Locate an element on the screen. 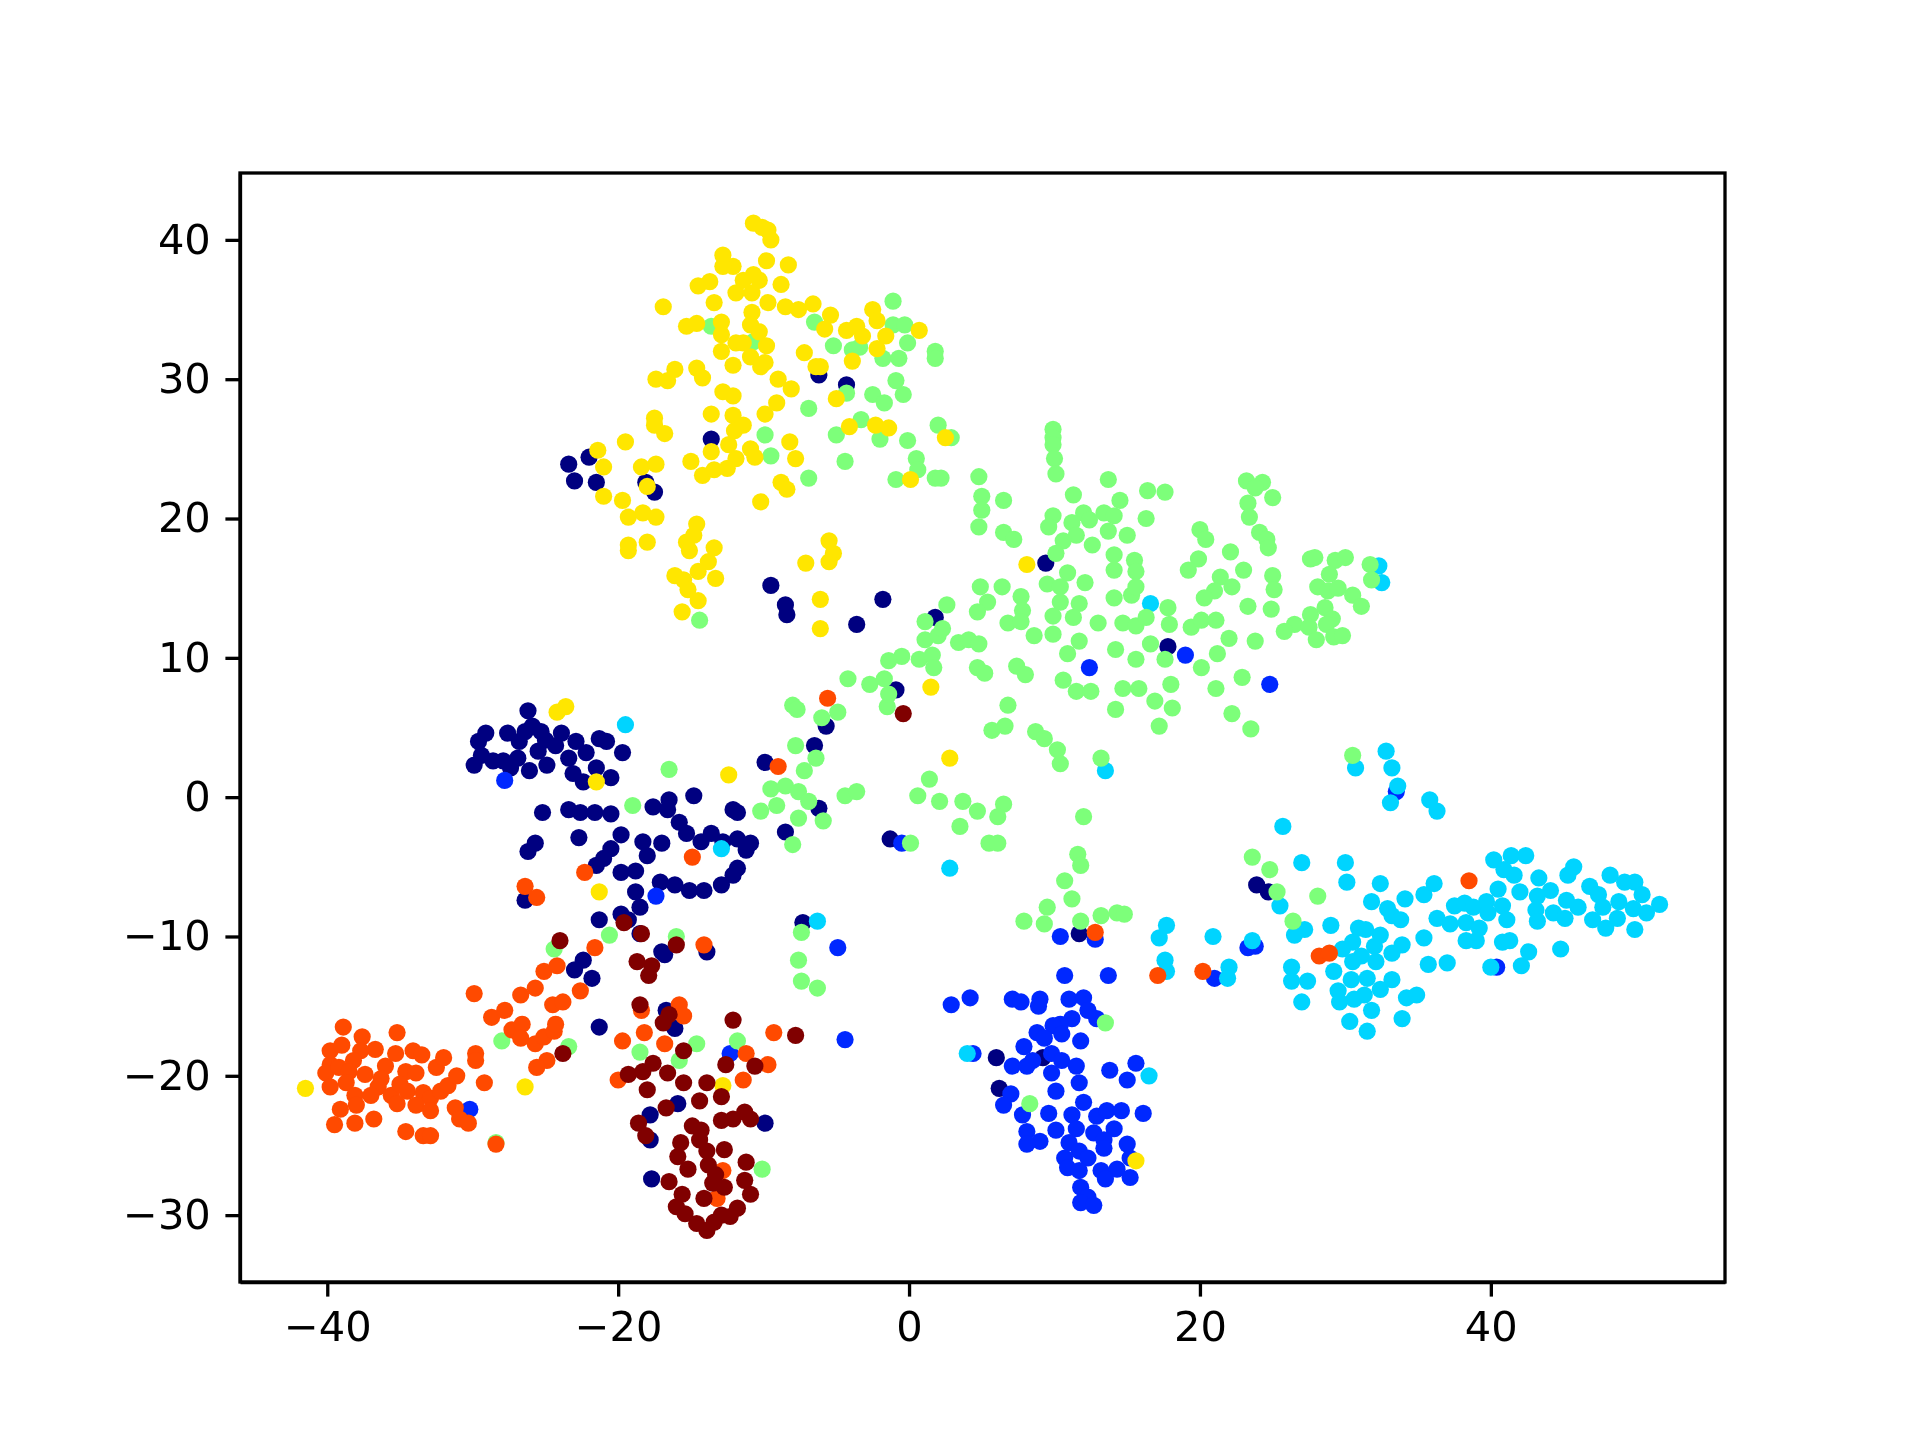 This screenshot has height=1441, width=1917. x-tick-label: 0 is located at coordinates (909, 1326).